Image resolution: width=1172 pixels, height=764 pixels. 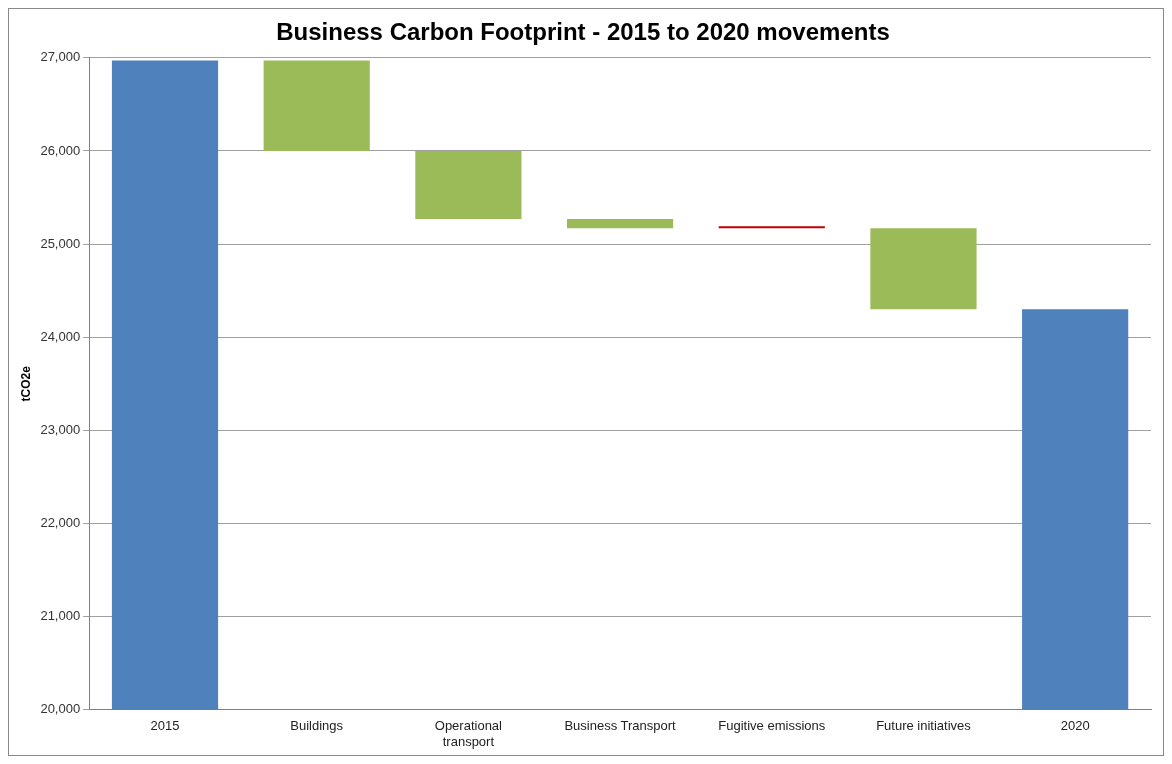 What do you see at coordinates (60, 709) in the screenshot?
I see `y-tick-label: 20,000` at bounding box center [60, 709].